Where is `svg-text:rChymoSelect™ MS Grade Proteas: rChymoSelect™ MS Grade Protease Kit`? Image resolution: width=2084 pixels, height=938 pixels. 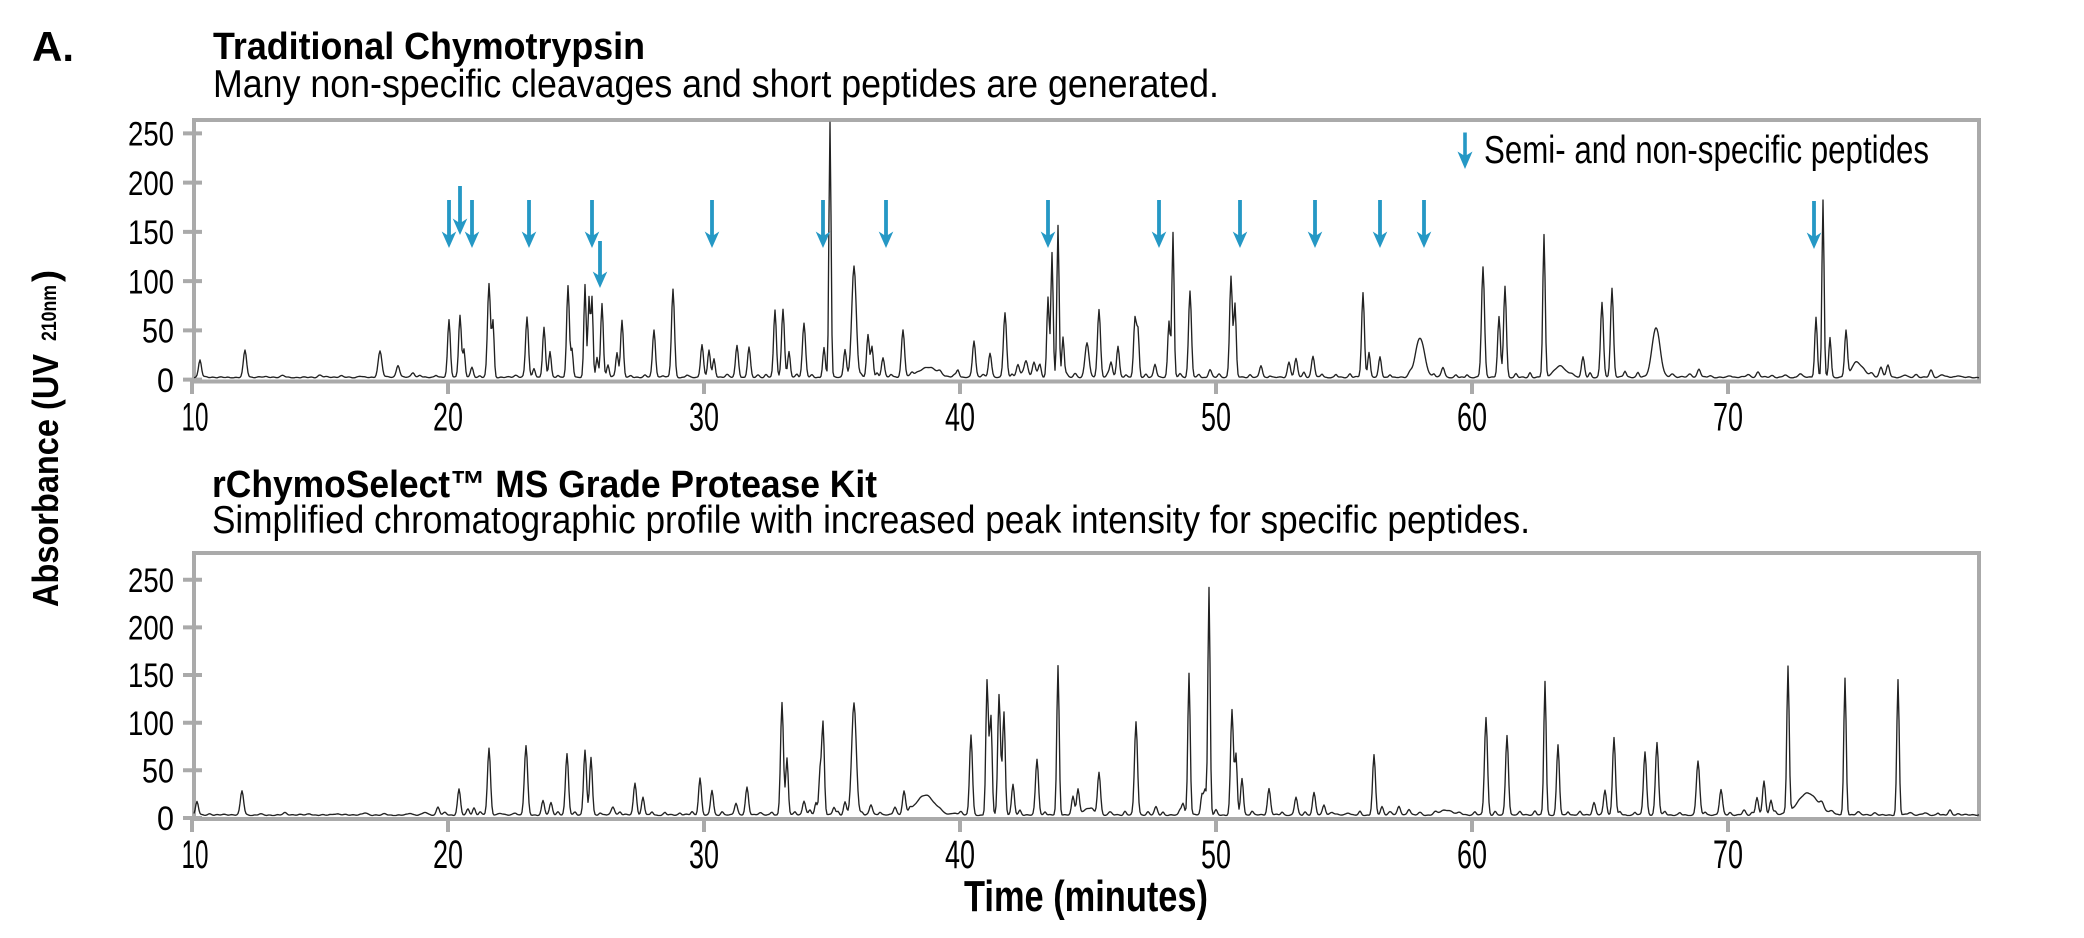 svg-text:rChymoSelect™ MS Grade Proteas: rChymoSelect™ MS Grade Protease Kit is located at coordinates (544, 485).